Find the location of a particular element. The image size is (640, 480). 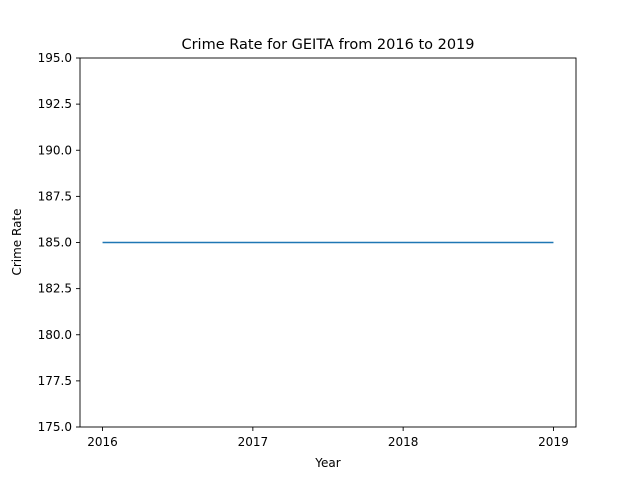

x-tick-label: 2017 is located at coordinates (253, 442).